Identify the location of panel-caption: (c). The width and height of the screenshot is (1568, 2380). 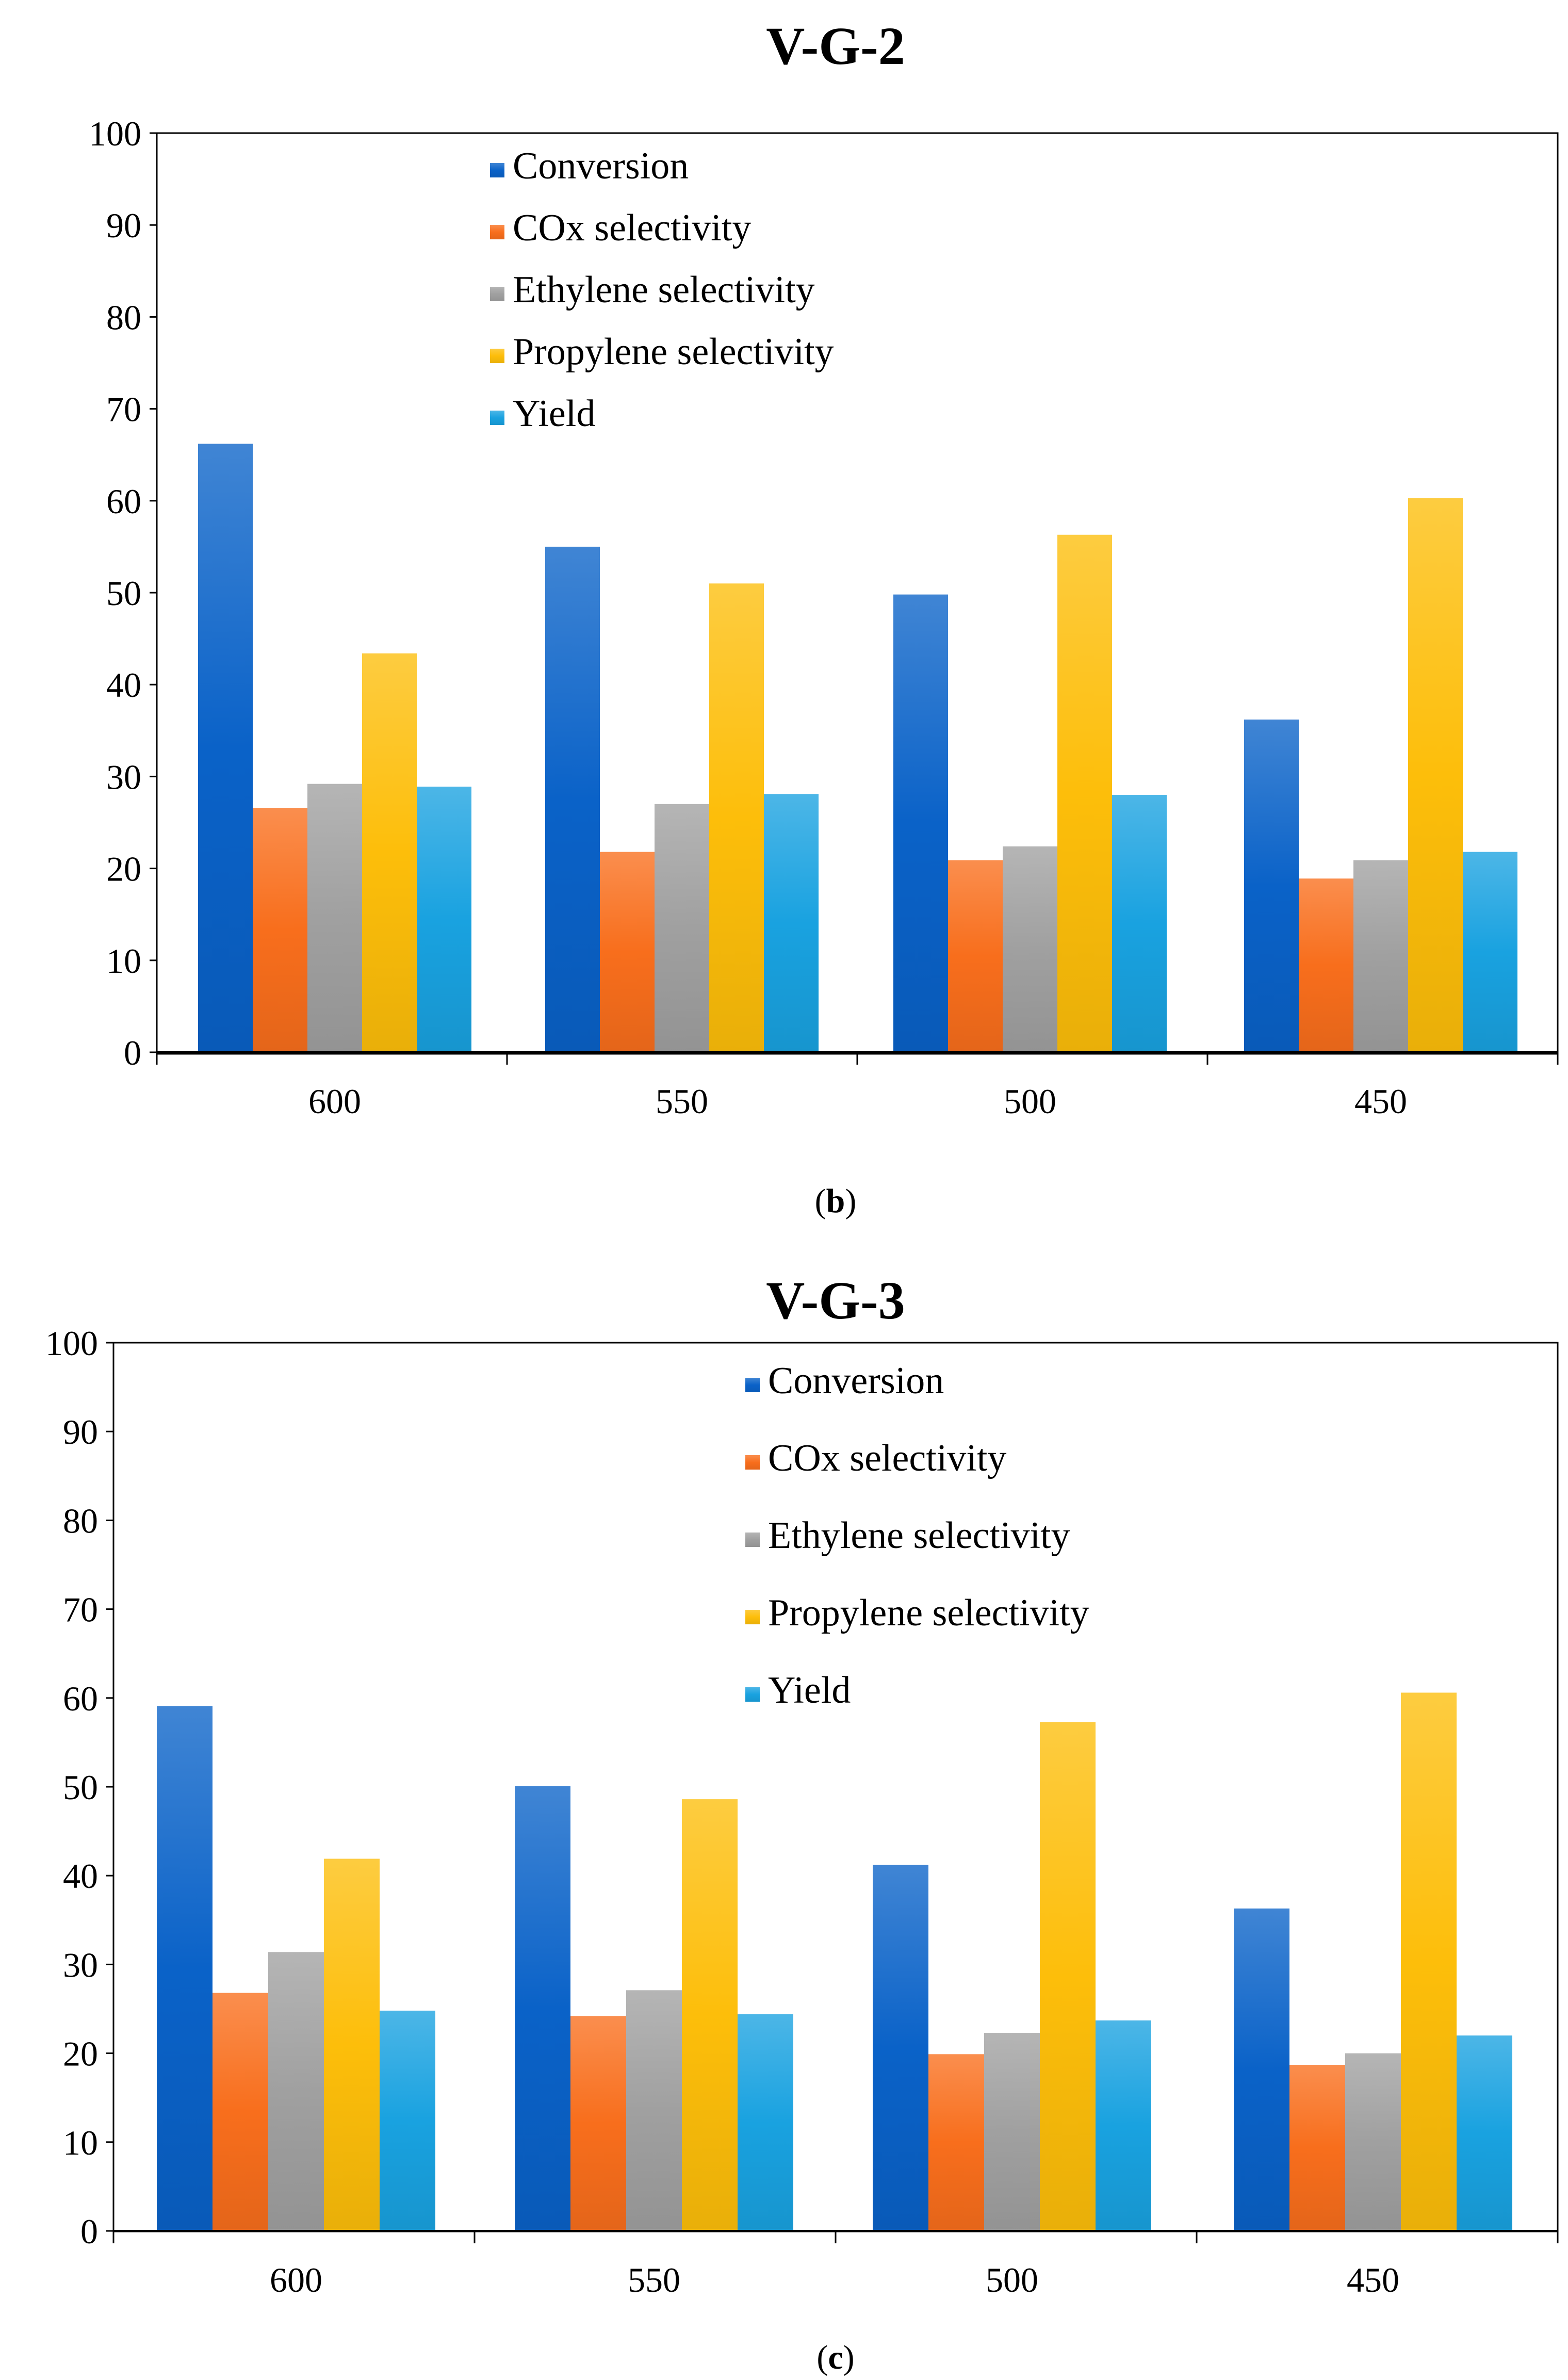
(835, 2357).